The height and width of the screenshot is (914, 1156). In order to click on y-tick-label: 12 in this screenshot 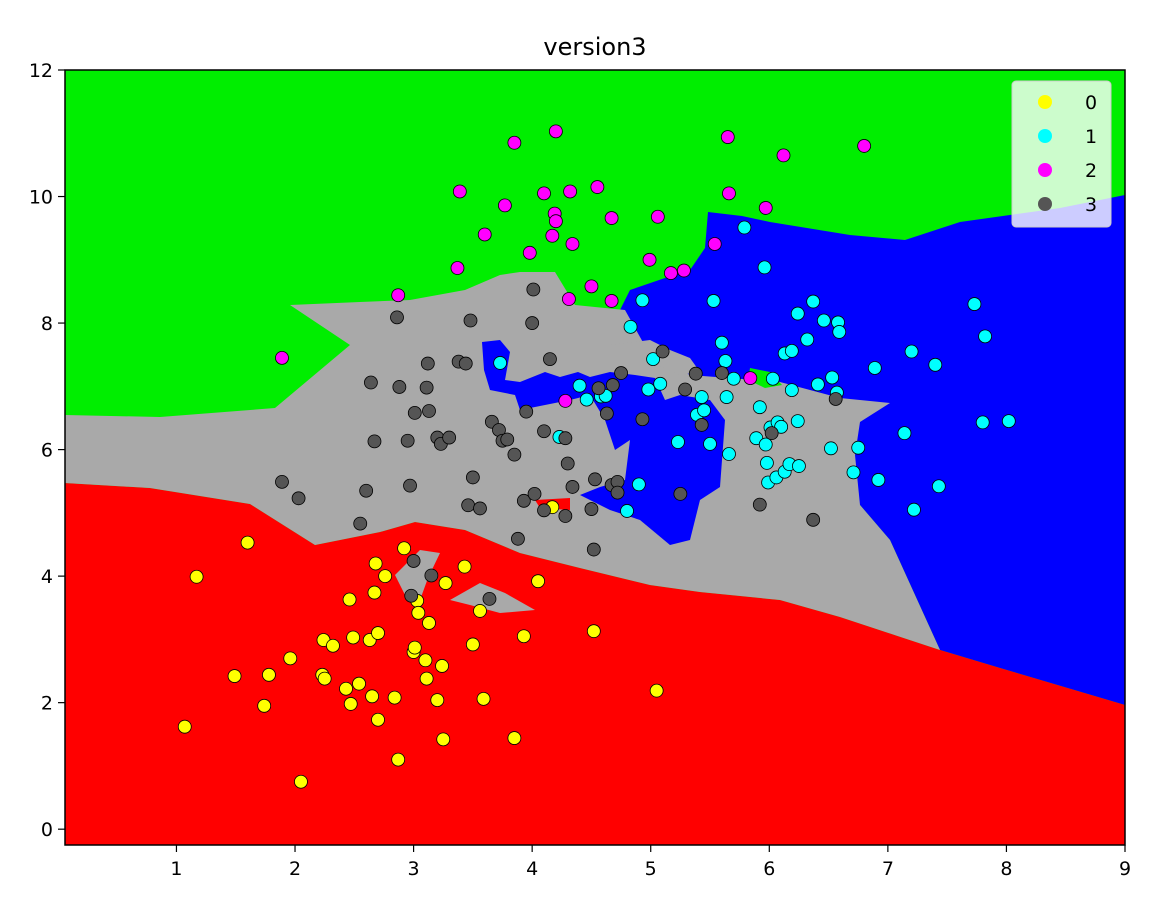, I will do `click(41, 71)`.